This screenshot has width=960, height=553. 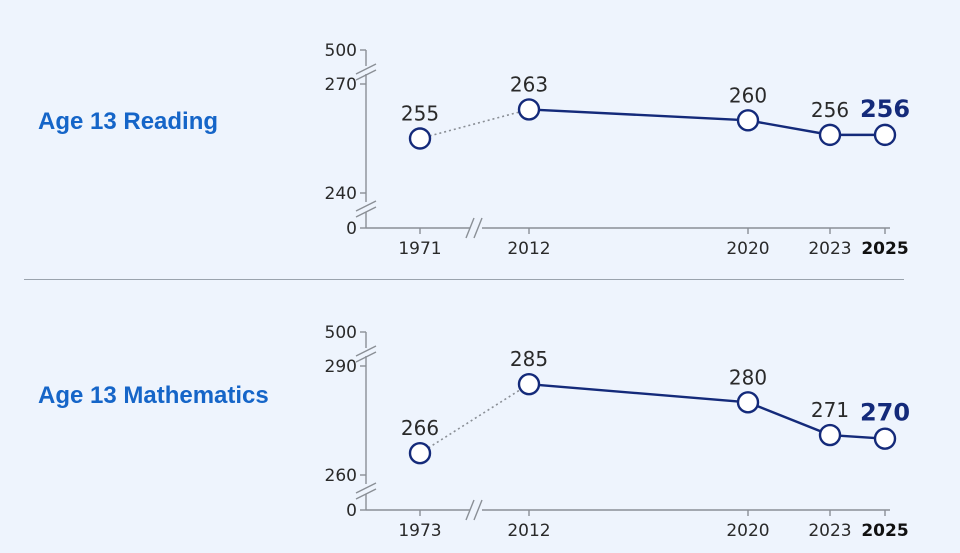 I want to click on chart-title-math: Age 13 Mathematics, so click(x=153, y=395).